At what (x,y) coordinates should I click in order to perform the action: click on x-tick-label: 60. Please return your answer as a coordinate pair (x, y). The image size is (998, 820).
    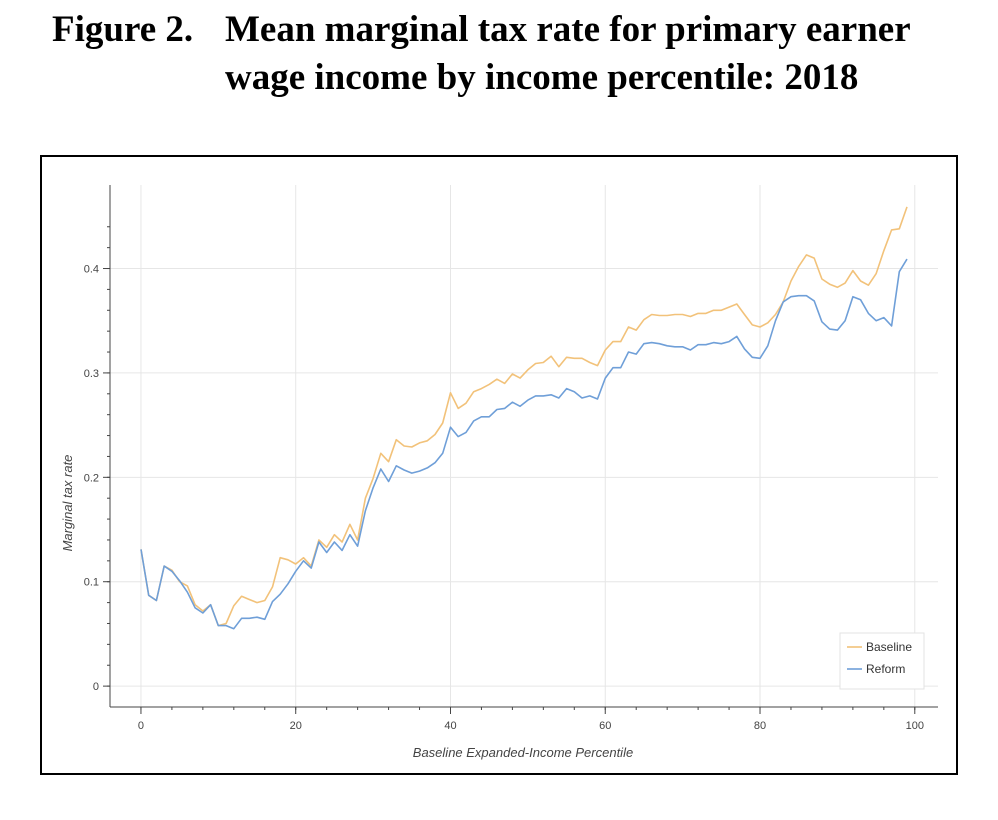
    Looking at the image, I should click on (605, 726).